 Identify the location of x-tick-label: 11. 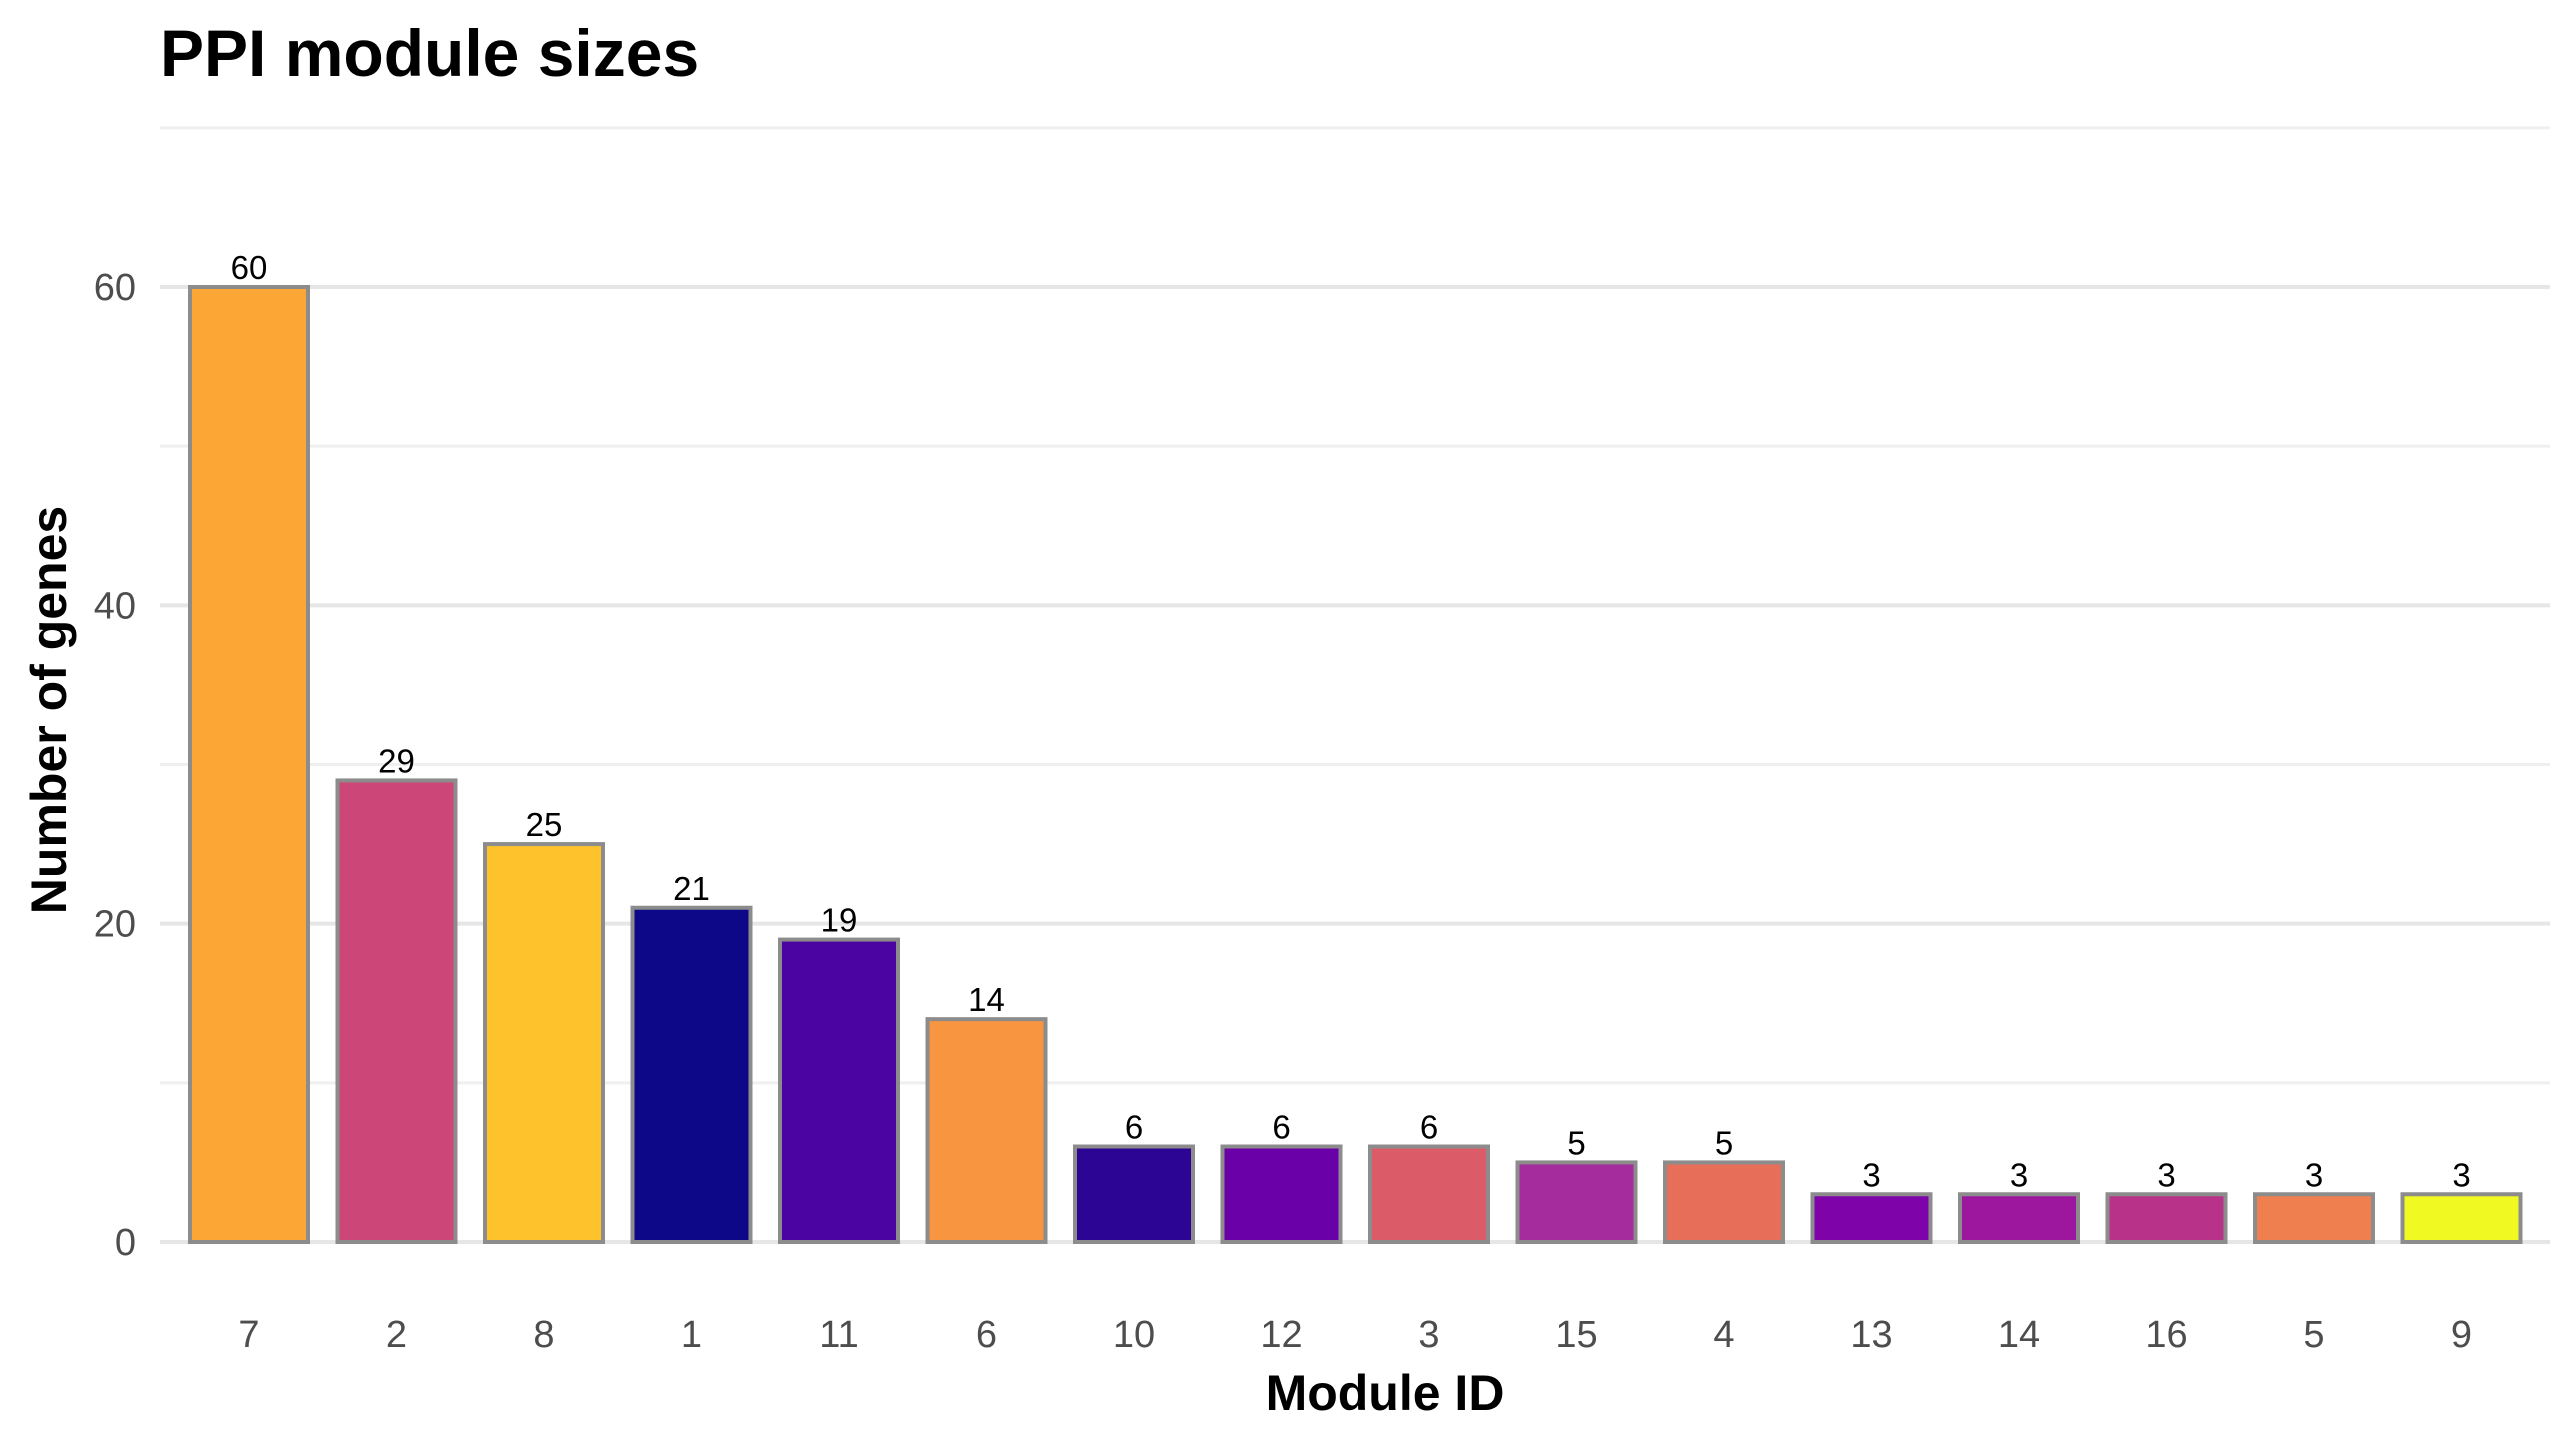
(838, 1335).